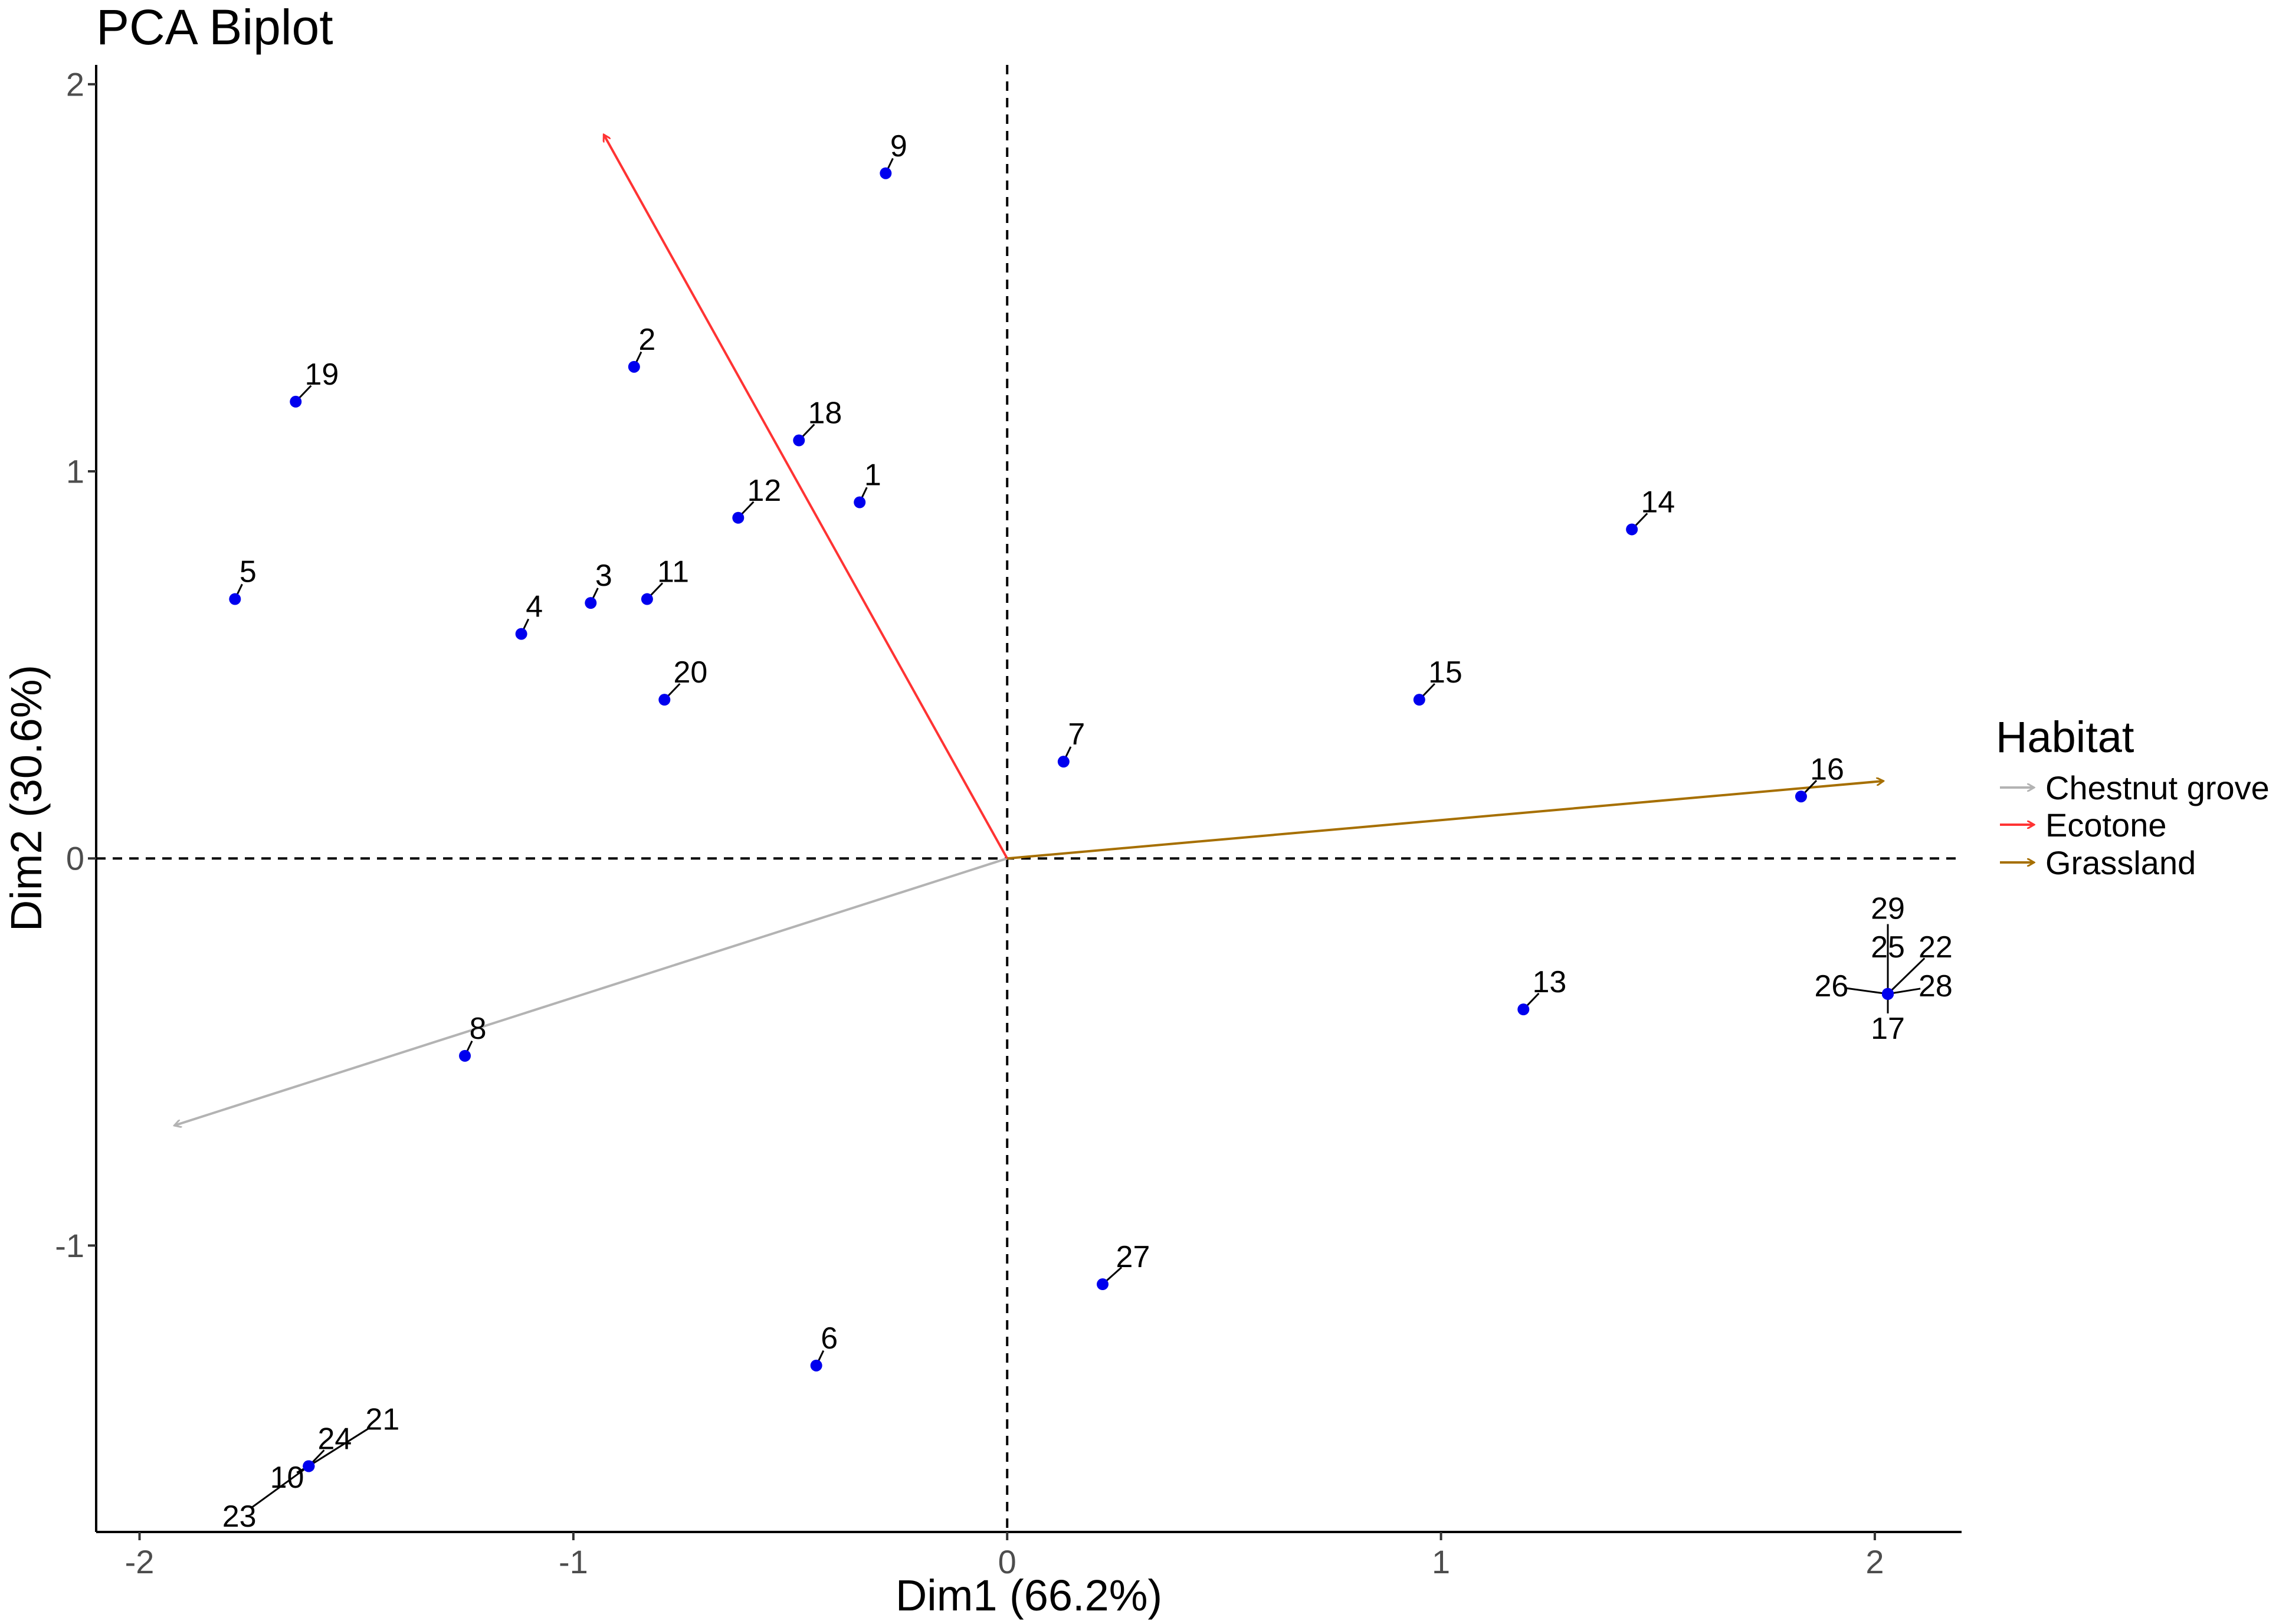 Image resolution: width=2289 pixels, height=1624 pixels. I want to click on x-tick-label: 0, so click(1007, 1561).